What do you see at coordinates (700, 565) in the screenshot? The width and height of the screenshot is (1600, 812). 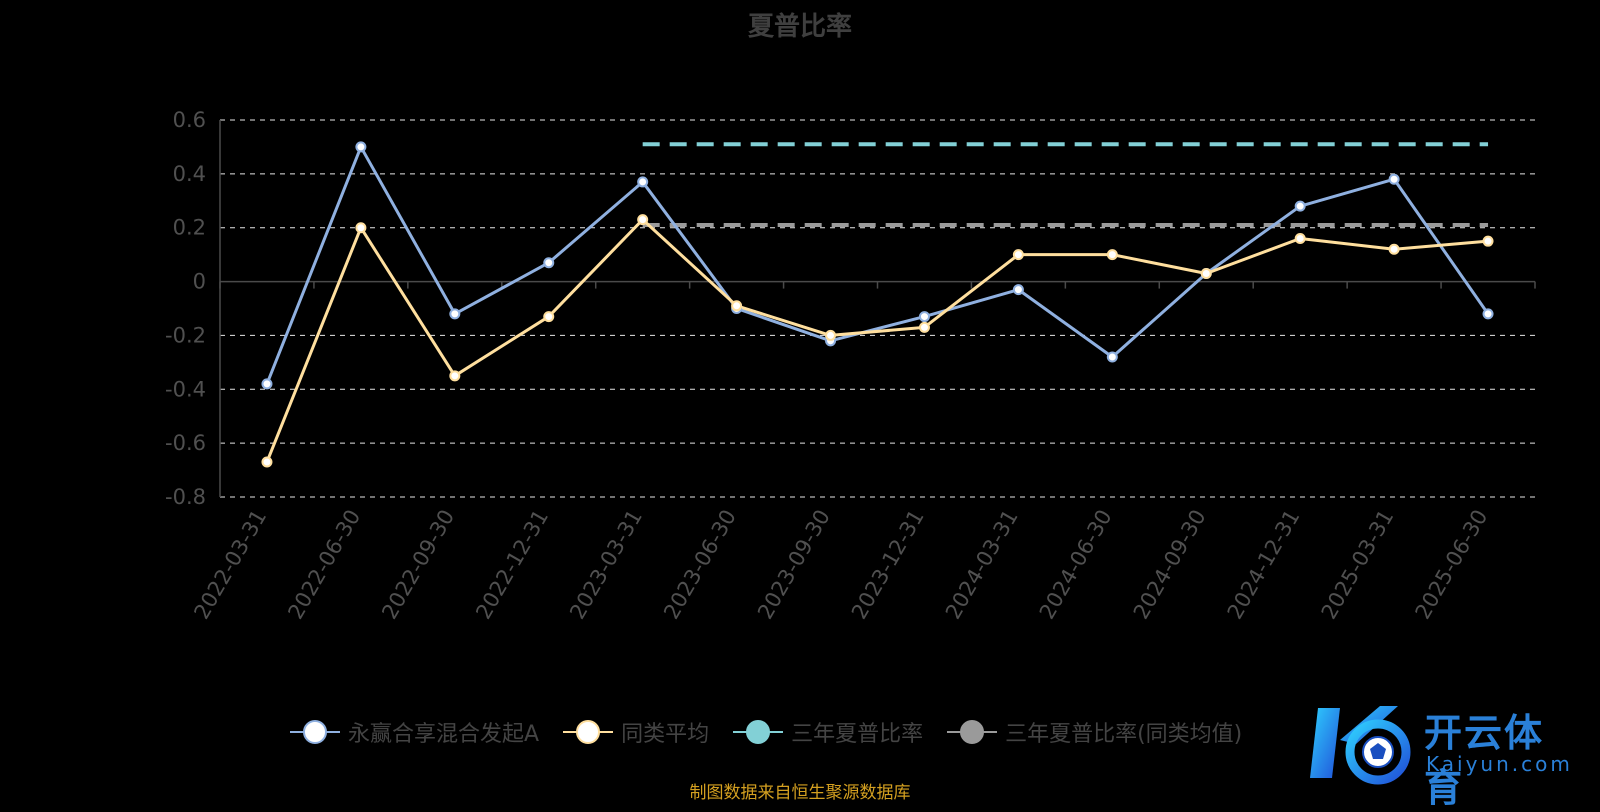 I see `x-tick-label: 2023-06-30` at bounding box center [700, 565].